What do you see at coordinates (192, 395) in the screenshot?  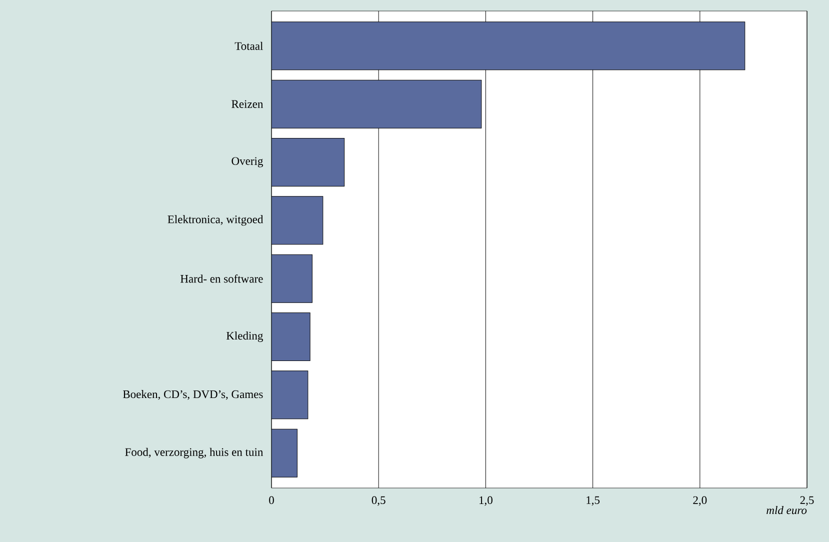 I see `y-tick-label: Boeken, CD’s, DVD’s, Games` at bounding box center [192, 395].